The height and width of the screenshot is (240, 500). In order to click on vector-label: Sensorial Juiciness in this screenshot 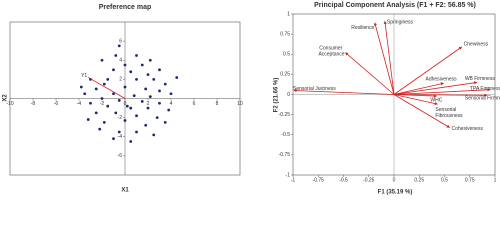, I will do `click(314, 89)`.